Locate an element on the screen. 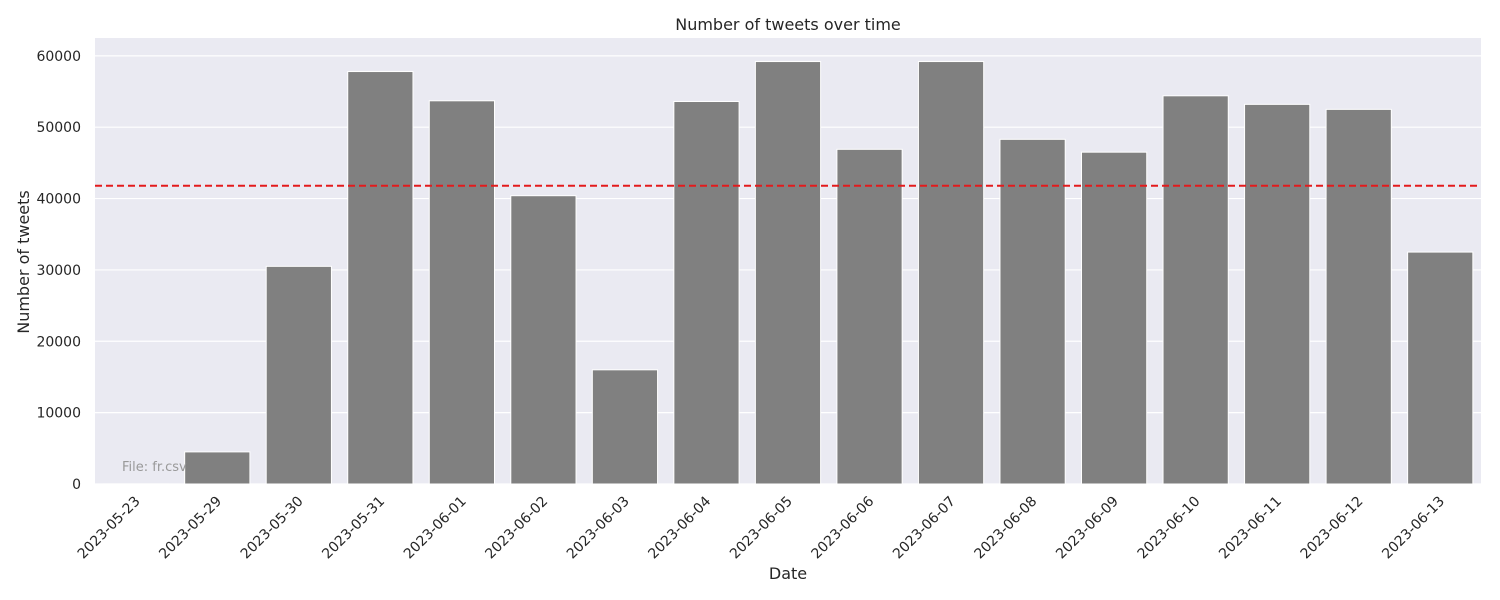 This screenshot has width=1500, height=600. x-tick-label: 2023-06-05 is located at coordinates (761, 528).